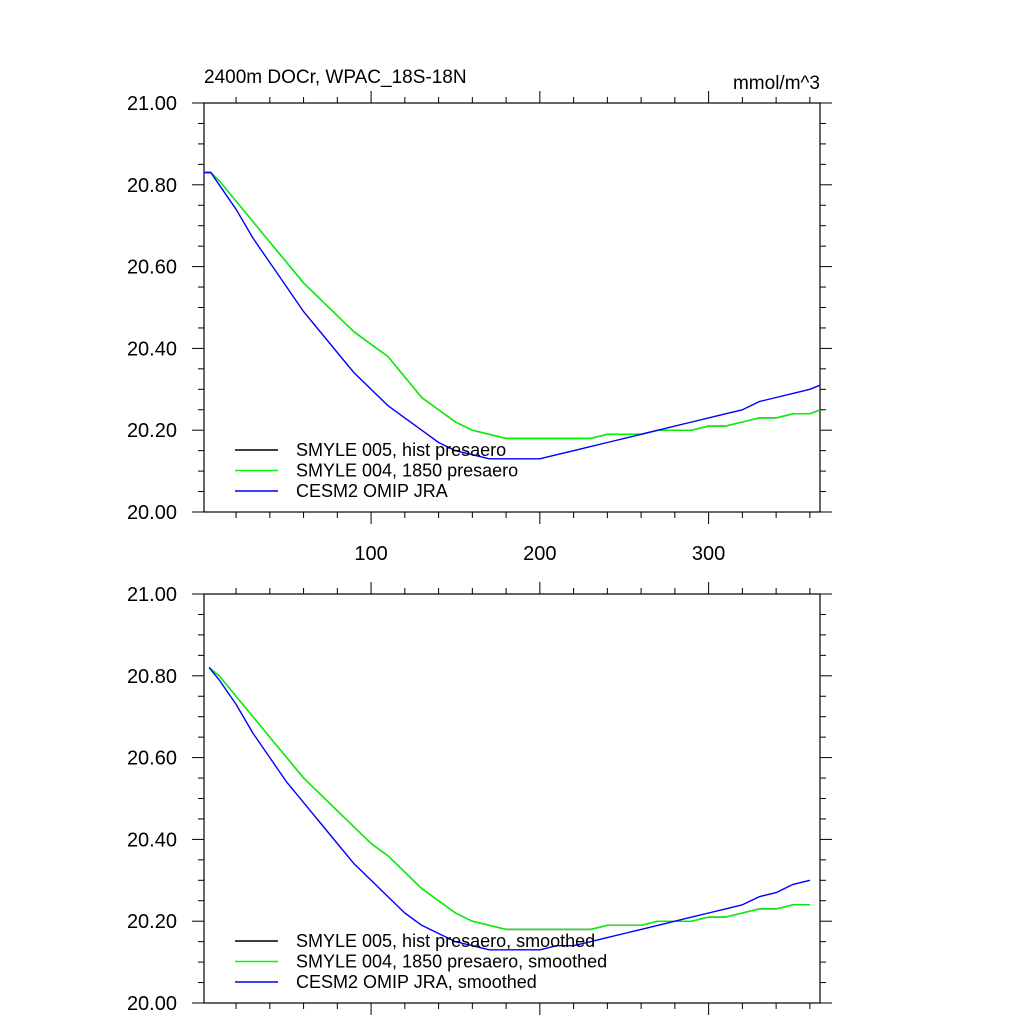 The width and height of the screenshot is (1024, 1024). What do you see at coordinates (401, 450) in the screenshot?
I see `legend-label: SMYLE 005, hist presaero` at bounding box center [401, 450].